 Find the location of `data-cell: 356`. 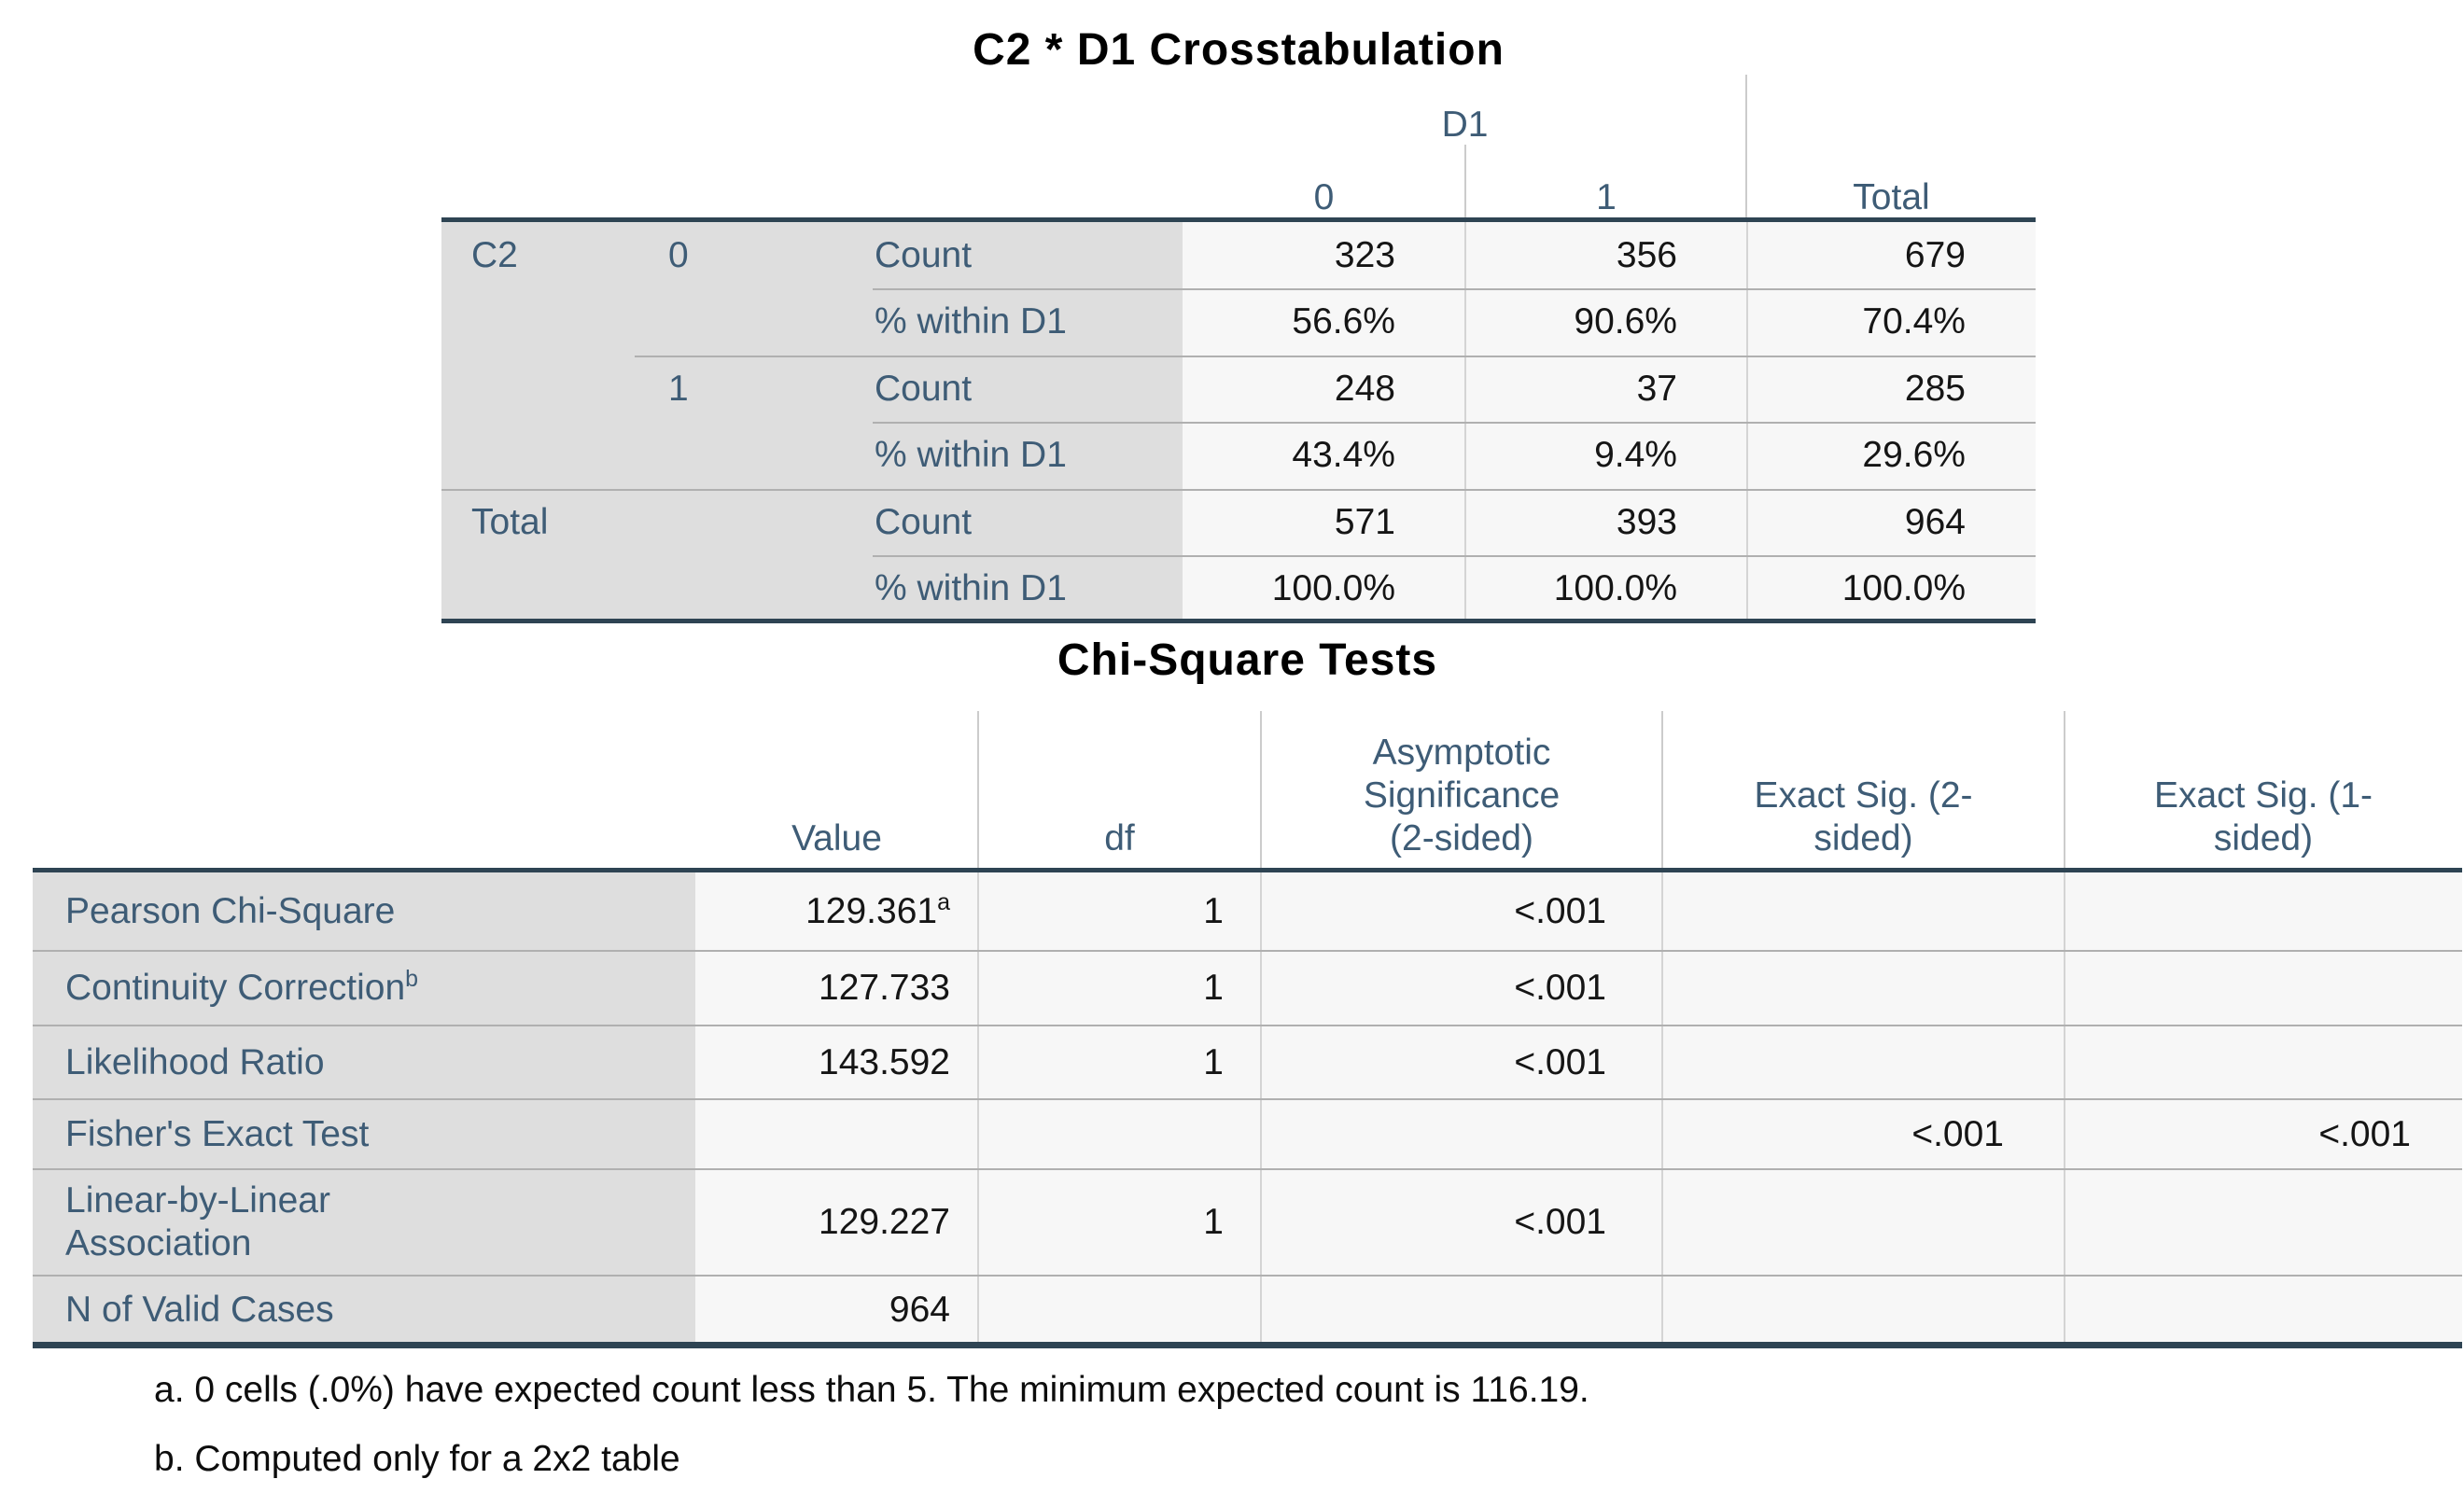

data-cell: 356 is located at coordinates (1606, 256).